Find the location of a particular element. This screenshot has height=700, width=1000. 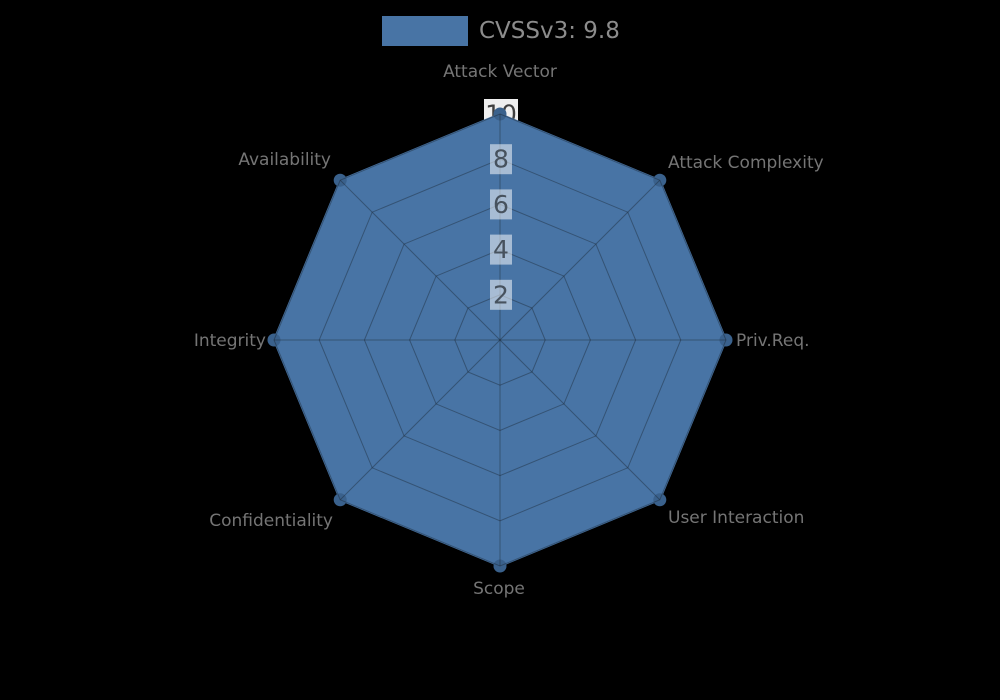

tick-label-8: 8 is located at coordinates (501, 159).